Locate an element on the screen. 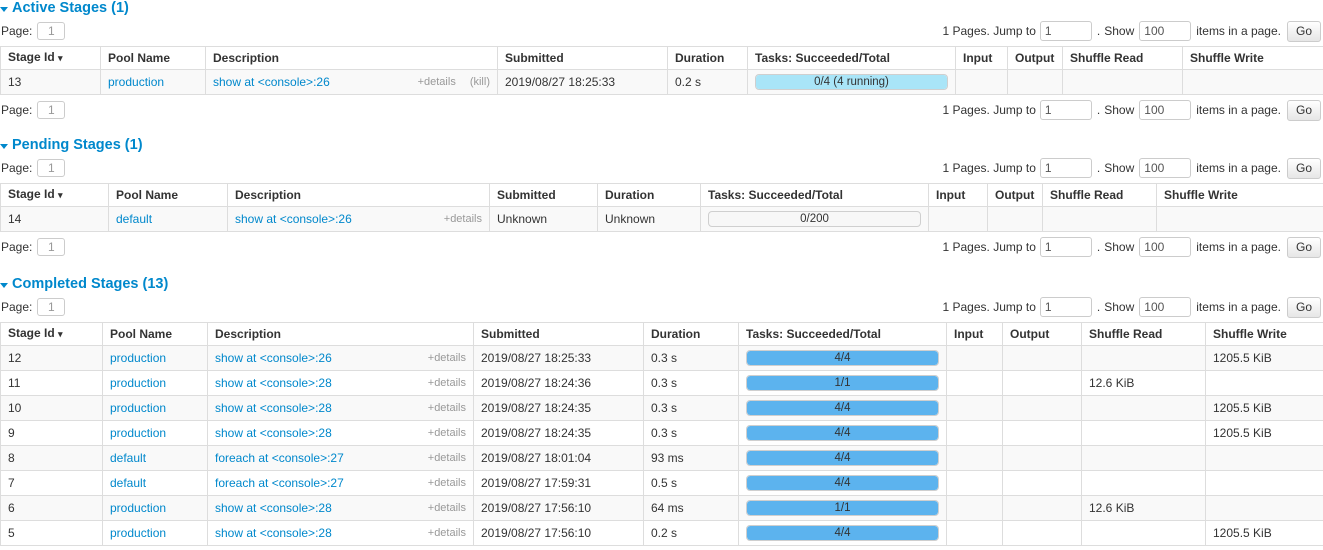 The image size is (1323, 550). caret-down-icon is located at coordinates (4, 146).